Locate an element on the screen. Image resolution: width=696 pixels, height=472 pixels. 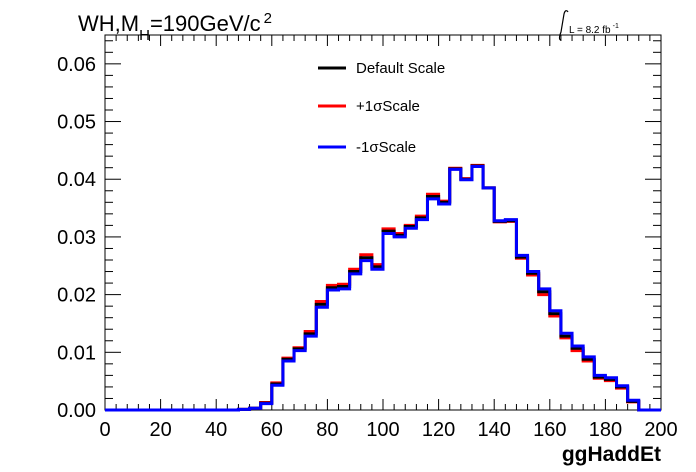
x-tick-label: 0 is located at coordinates (104, 430).